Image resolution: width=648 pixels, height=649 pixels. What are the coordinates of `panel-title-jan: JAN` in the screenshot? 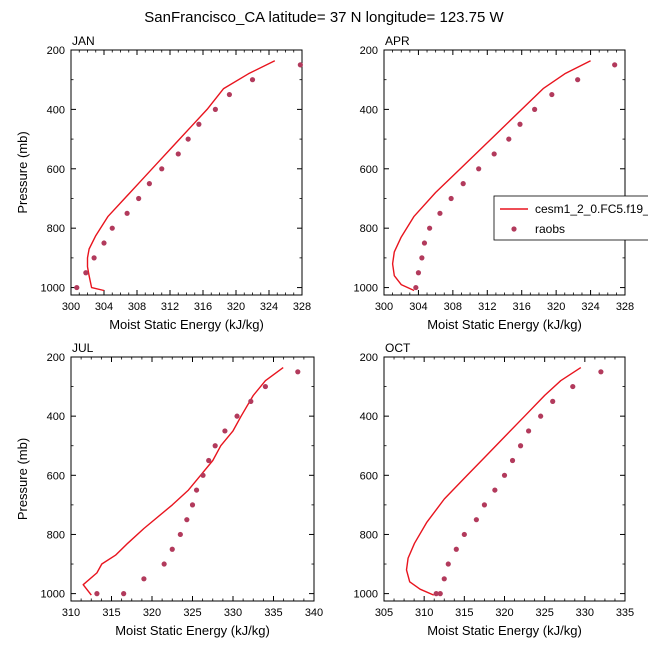 It's located at (83, 41).